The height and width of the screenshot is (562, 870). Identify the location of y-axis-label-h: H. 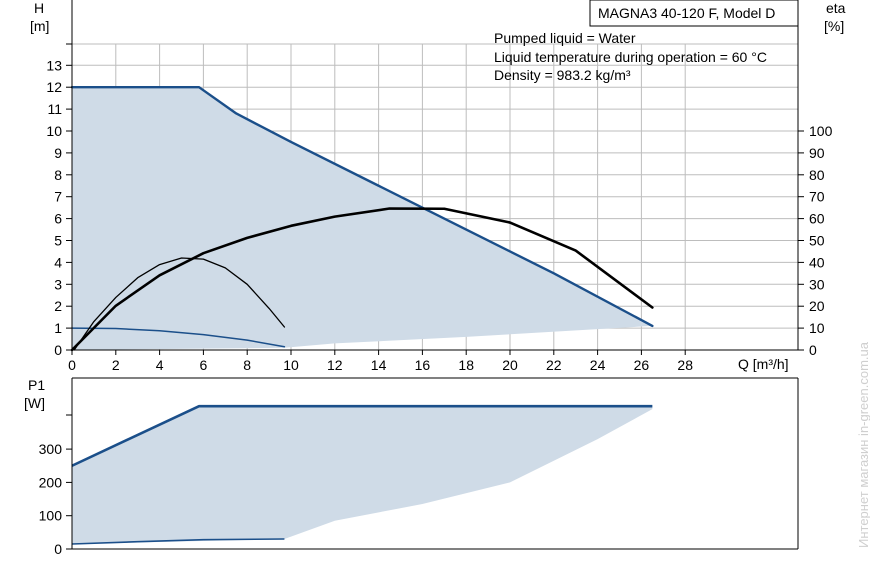
(39, 8).